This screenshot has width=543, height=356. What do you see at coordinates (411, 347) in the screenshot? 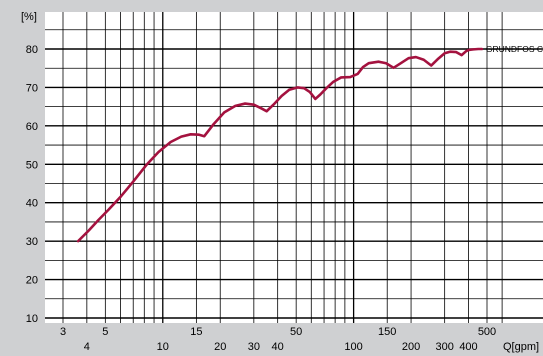
I see `x-tick-label: 200` at bounding box center [411, 347].